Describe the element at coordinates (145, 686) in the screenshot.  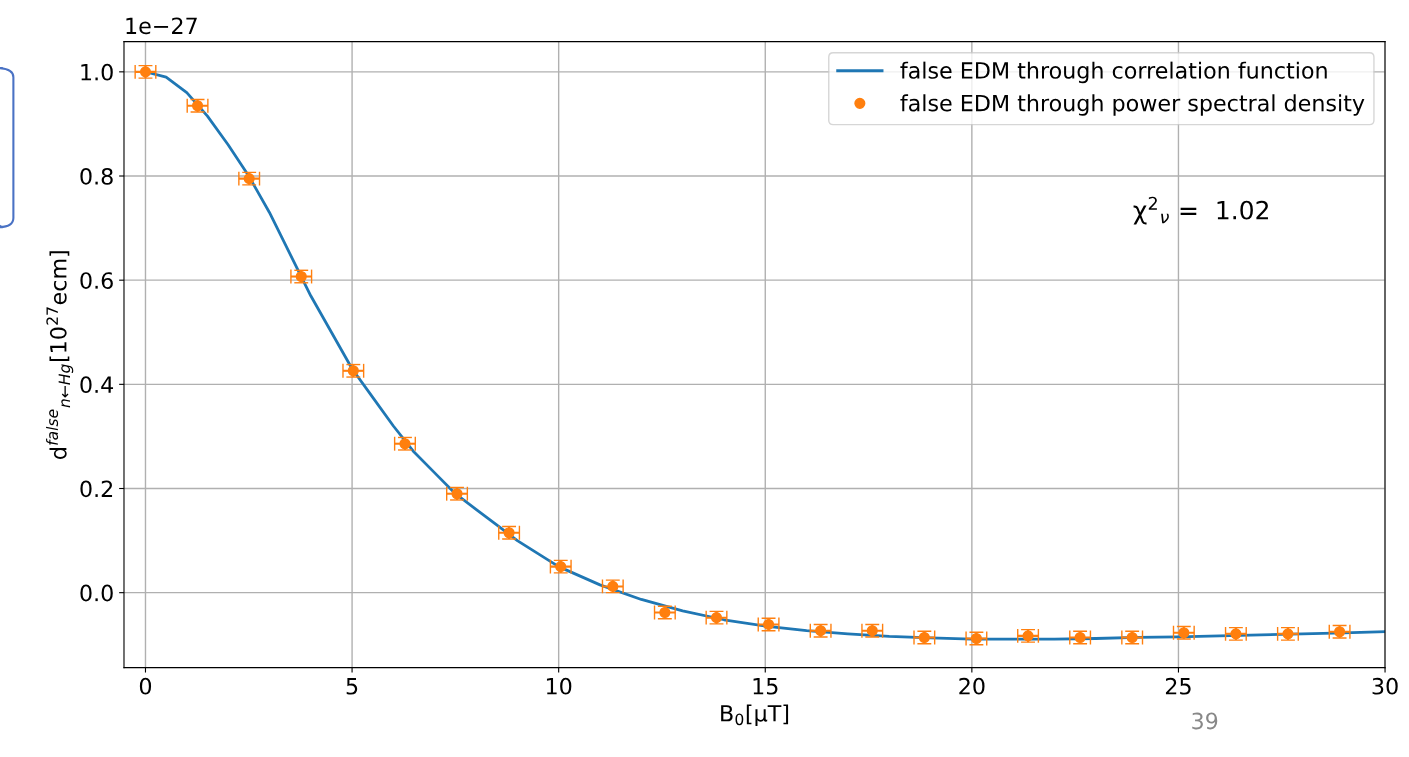
I see `x-tick-label: 0` at that location.